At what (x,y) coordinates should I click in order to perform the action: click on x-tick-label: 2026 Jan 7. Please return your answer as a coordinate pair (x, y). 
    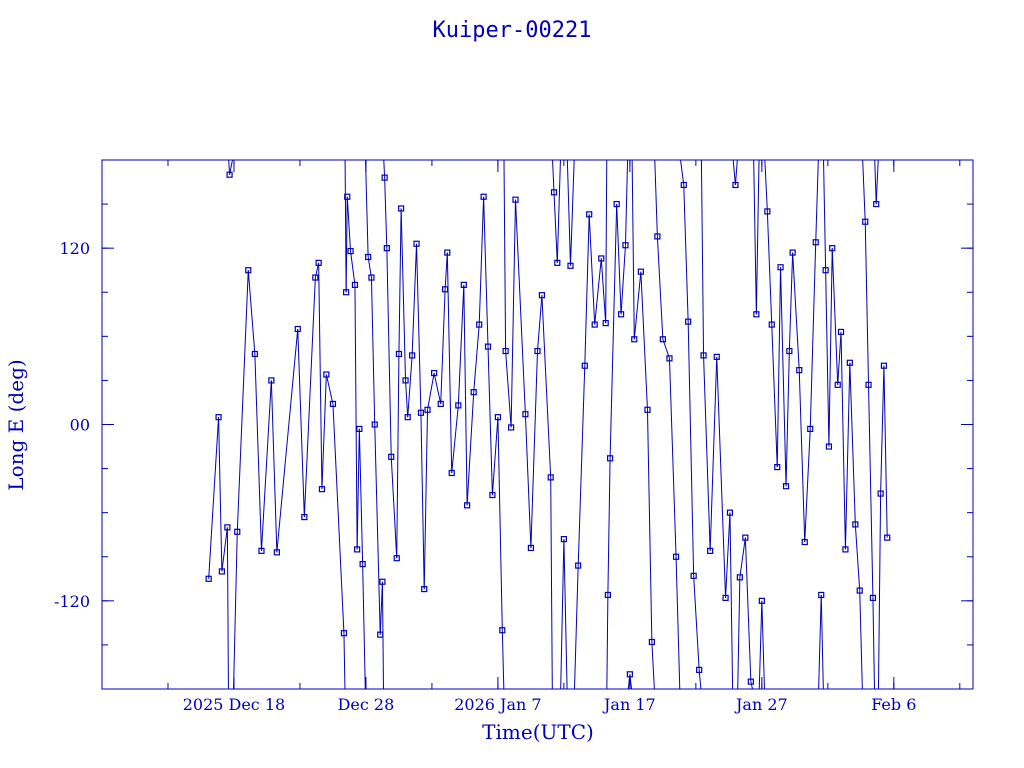
    Looking at the image, I should click on (497, 704).